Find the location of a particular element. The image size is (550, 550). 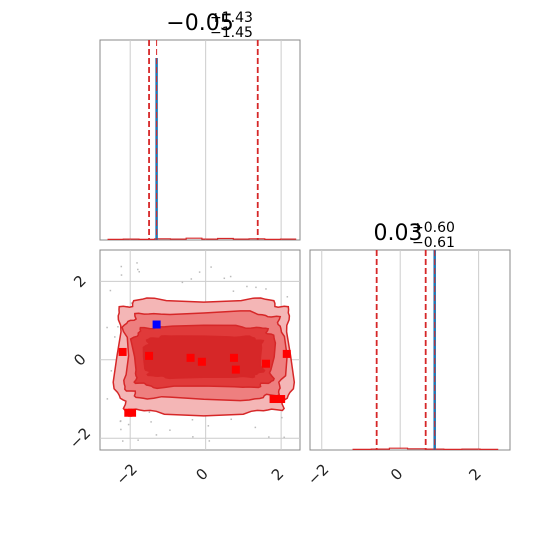

title-median: 0.03 is located at coordinates (398, 233).